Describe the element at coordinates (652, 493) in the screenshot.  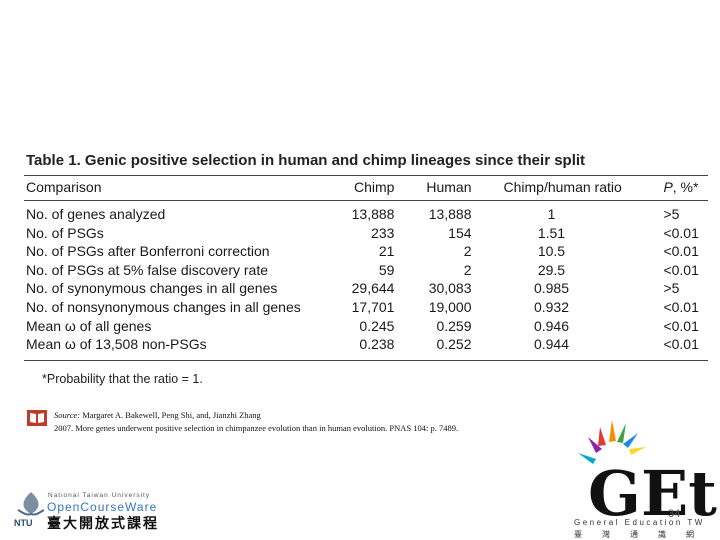
I see `get-wordmark: GEt` at that location.